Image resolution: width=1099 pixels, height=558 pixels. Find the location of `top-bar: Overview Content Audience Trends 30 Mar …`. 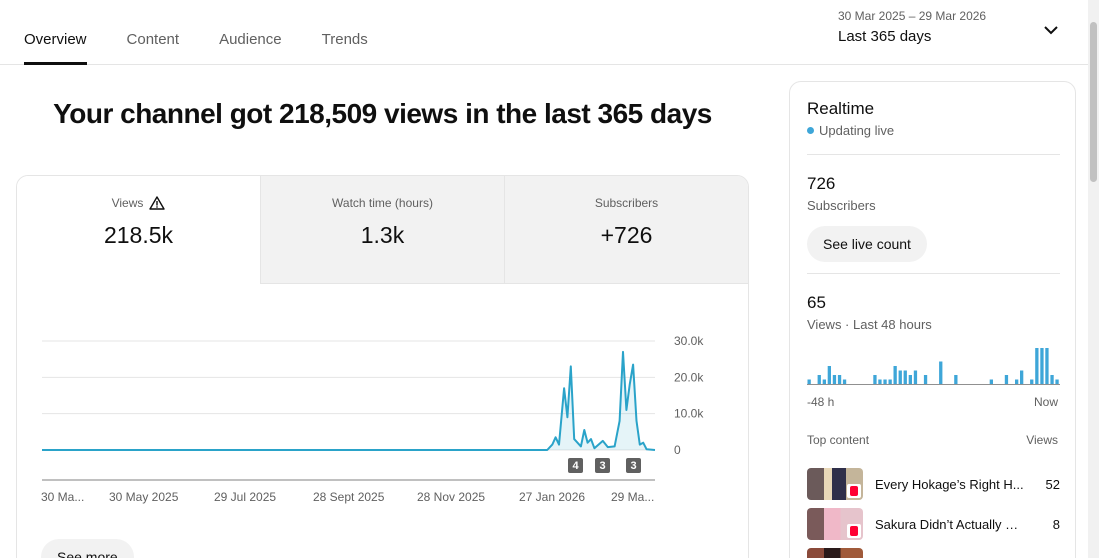

top-bar: Overview Content Audience Trends 30 Mar … is located at coordinates (544, 32).